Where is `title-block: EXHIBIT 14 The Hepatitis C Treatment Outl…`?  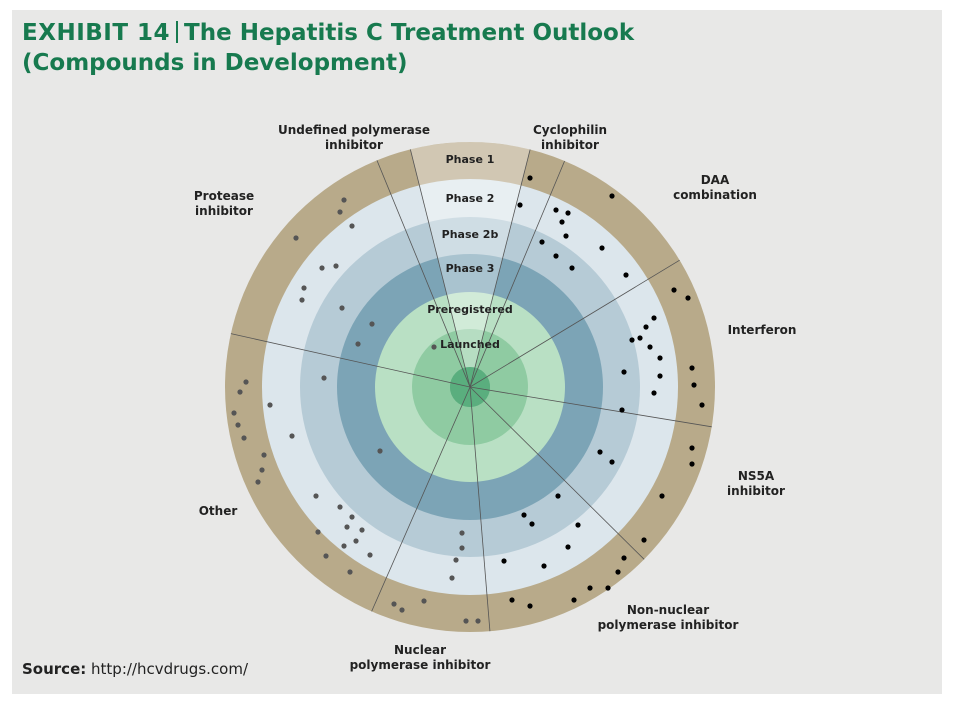 title-block: EXHIBIT 14 The Hepatitis C Treatment Outl… is located at coordinates (328, 48).